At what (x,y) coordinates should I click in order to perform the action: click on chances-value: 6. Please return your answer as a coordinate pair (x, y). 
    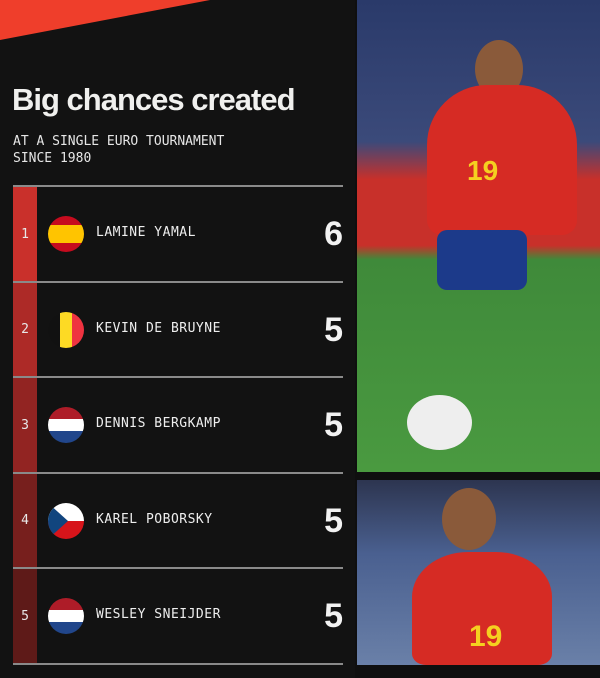
    Looking at the image, I should click on (333, 234).